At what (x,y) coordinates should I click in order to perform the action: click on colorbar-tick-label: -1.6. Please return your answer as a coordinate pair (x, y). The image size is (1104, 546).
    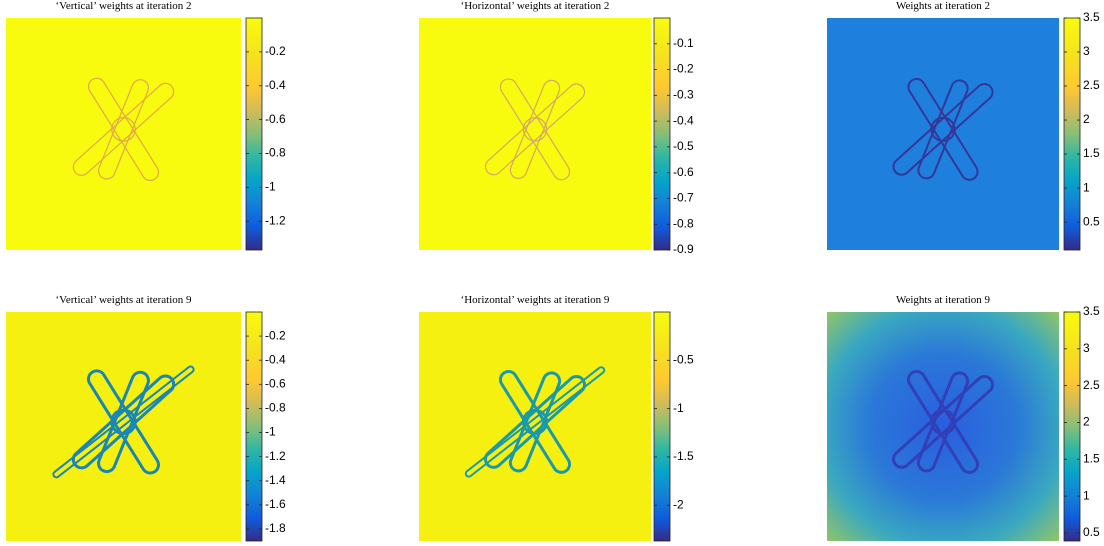
    Looking at the image, I should click on (275, 504).